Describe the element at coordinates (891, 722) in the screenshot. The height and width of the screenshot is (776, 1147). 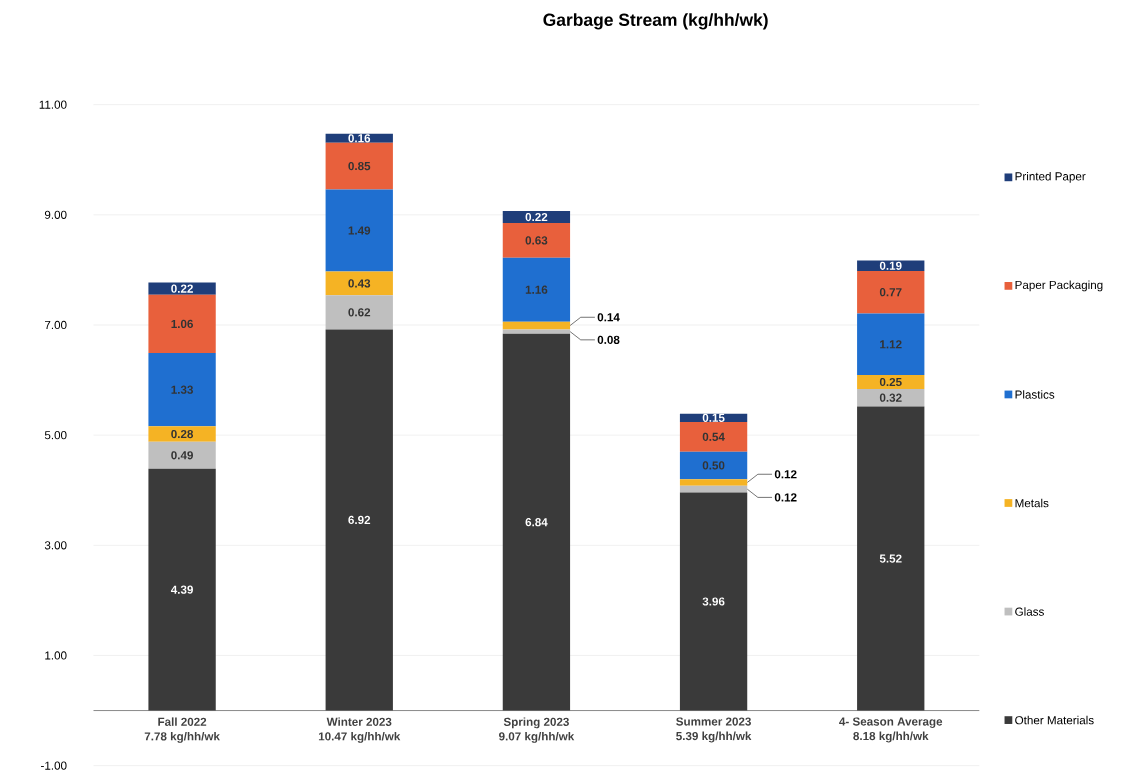
I see `x-tick-label: 4- Season Average` at that location.